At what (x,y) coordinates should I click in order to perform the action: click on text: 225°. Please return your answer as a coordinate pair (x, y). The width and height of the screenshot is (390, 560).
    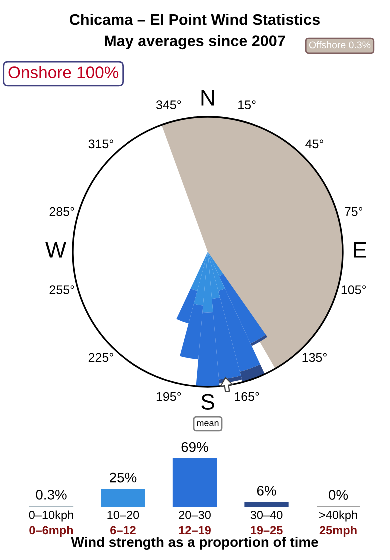
    Looking at the image, I should click on (101, 357).